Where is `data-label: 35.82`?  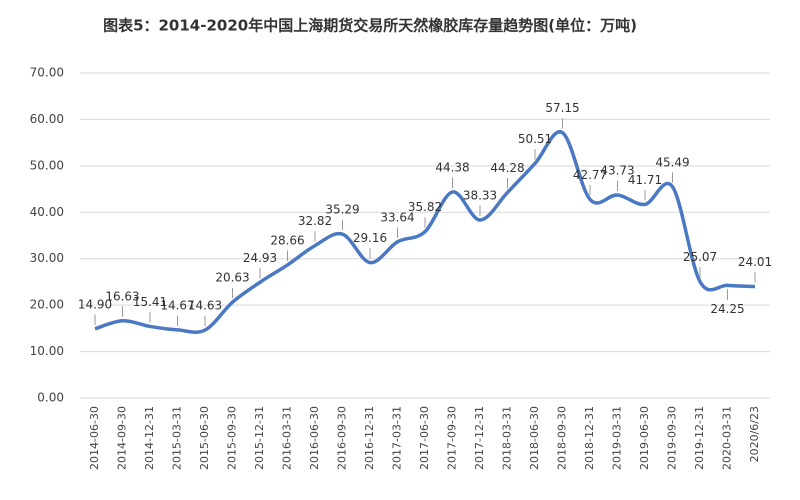 data-label: 35.82 is located at coordinates (425, 207).